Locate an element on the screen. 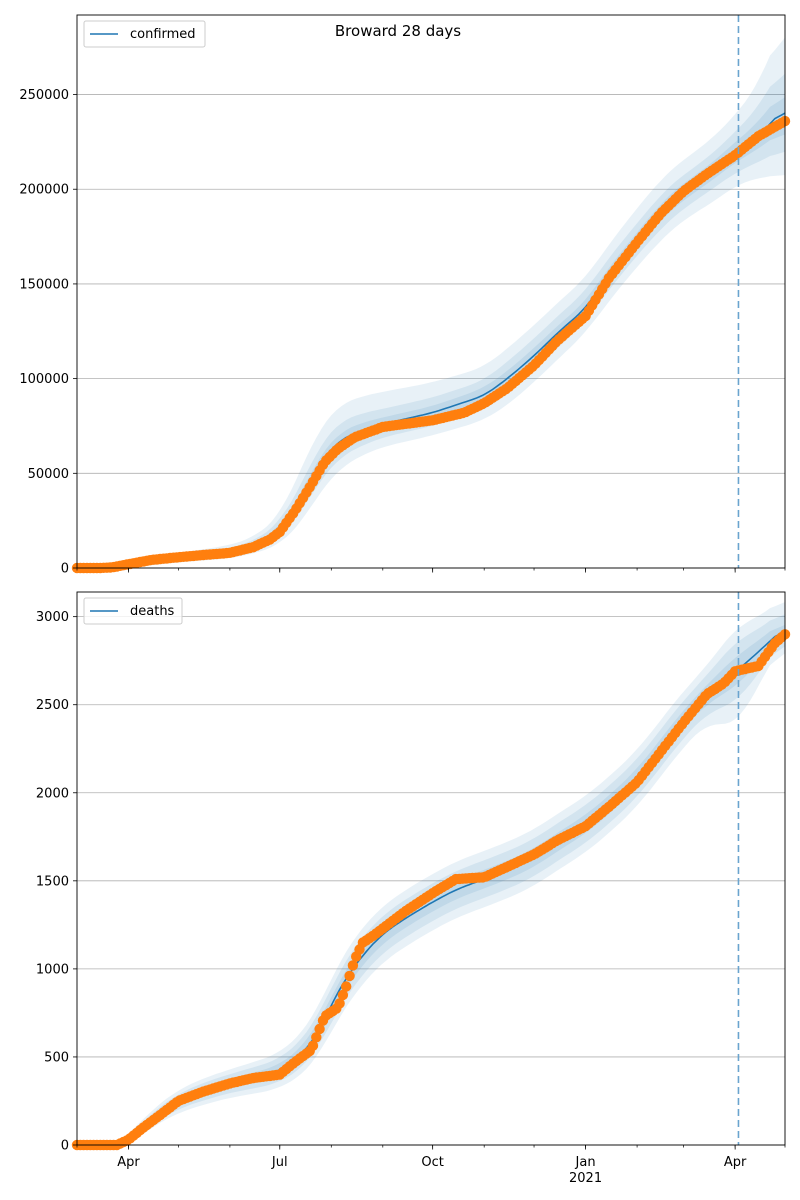  y-tick-label: 2000 is located at coordinates (52, 793).